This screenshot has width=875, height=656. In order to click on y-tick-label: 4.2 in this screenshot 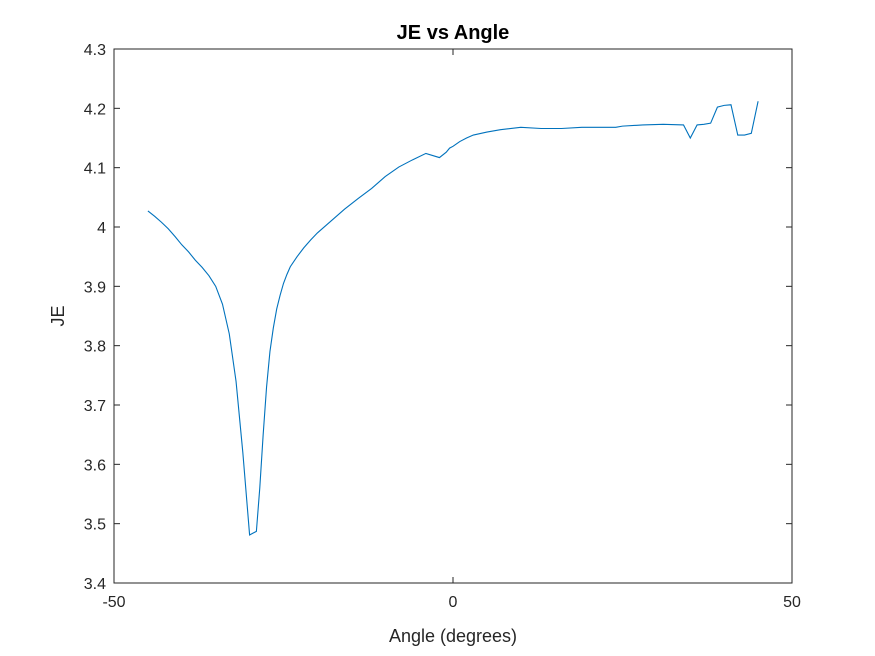, I will do `click(95, 109)`.